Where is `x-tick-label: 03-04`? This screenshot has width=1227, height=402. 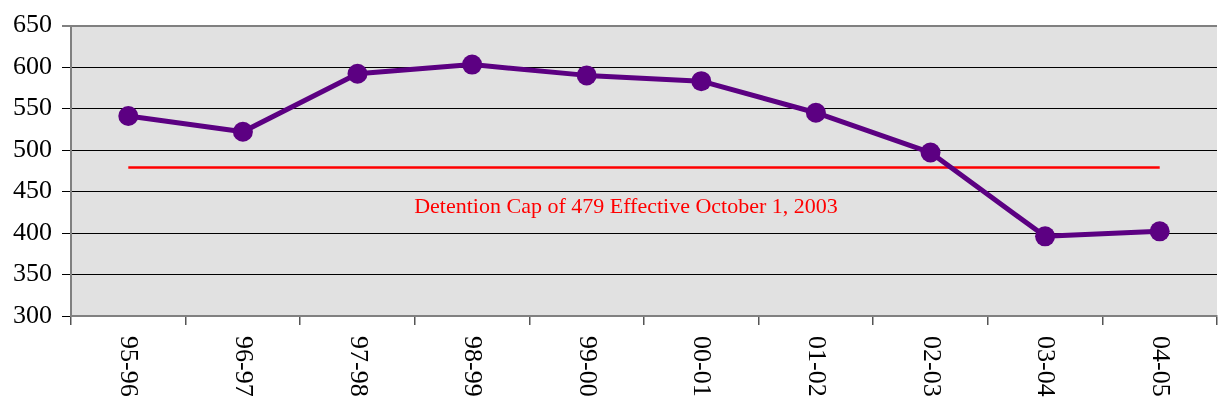
x-tick-label: 03-04 is located at coordinates (1047, 366).